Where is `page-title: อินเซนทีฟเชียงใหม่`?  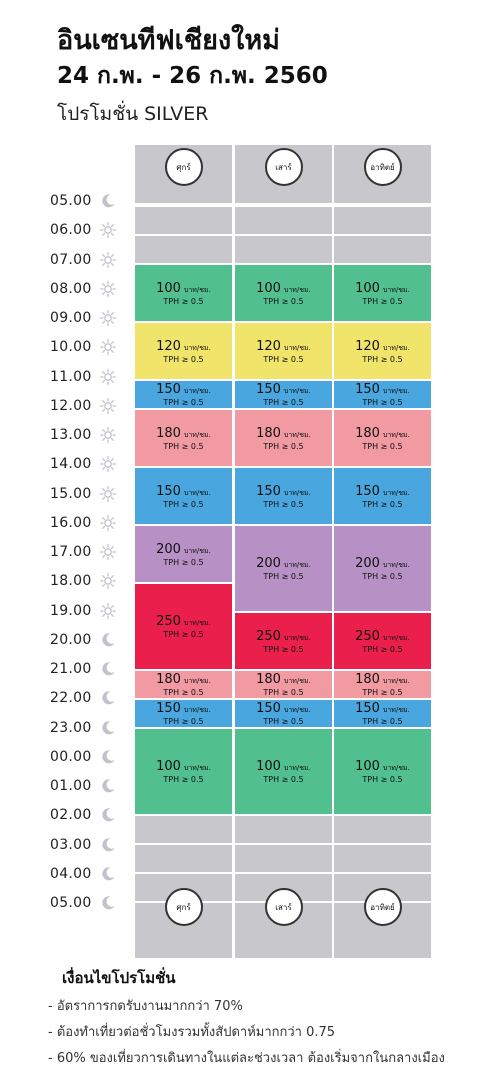
page-title: อินเซนทีฟเชียงใหม่ is located at coordinates (168, 40).